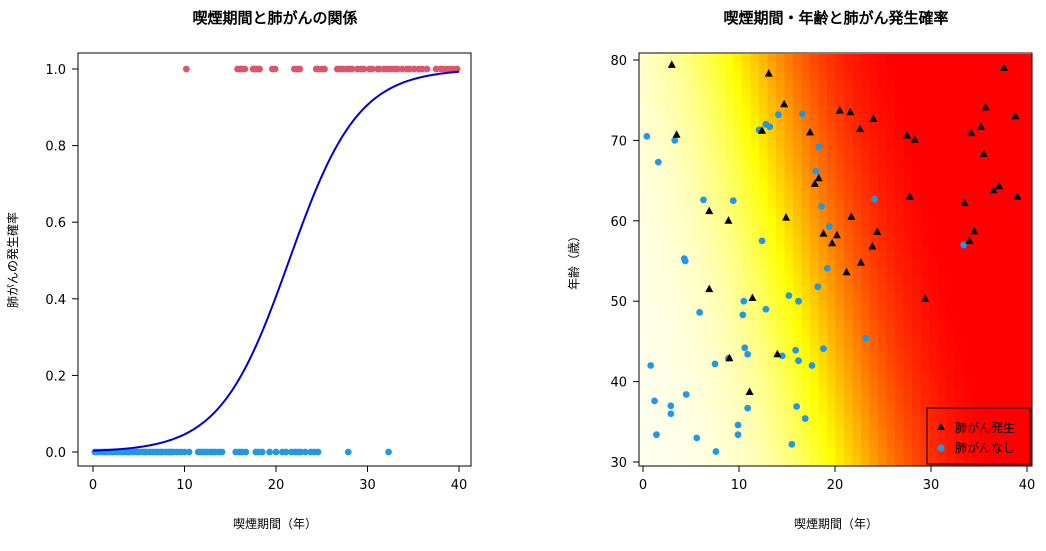 This screenshot has height=551, width=1046. Describe the element at coordinates (275, 524) in the screenshot. I see `left-x-axis-title: 喫煙期間（年）` at that location.